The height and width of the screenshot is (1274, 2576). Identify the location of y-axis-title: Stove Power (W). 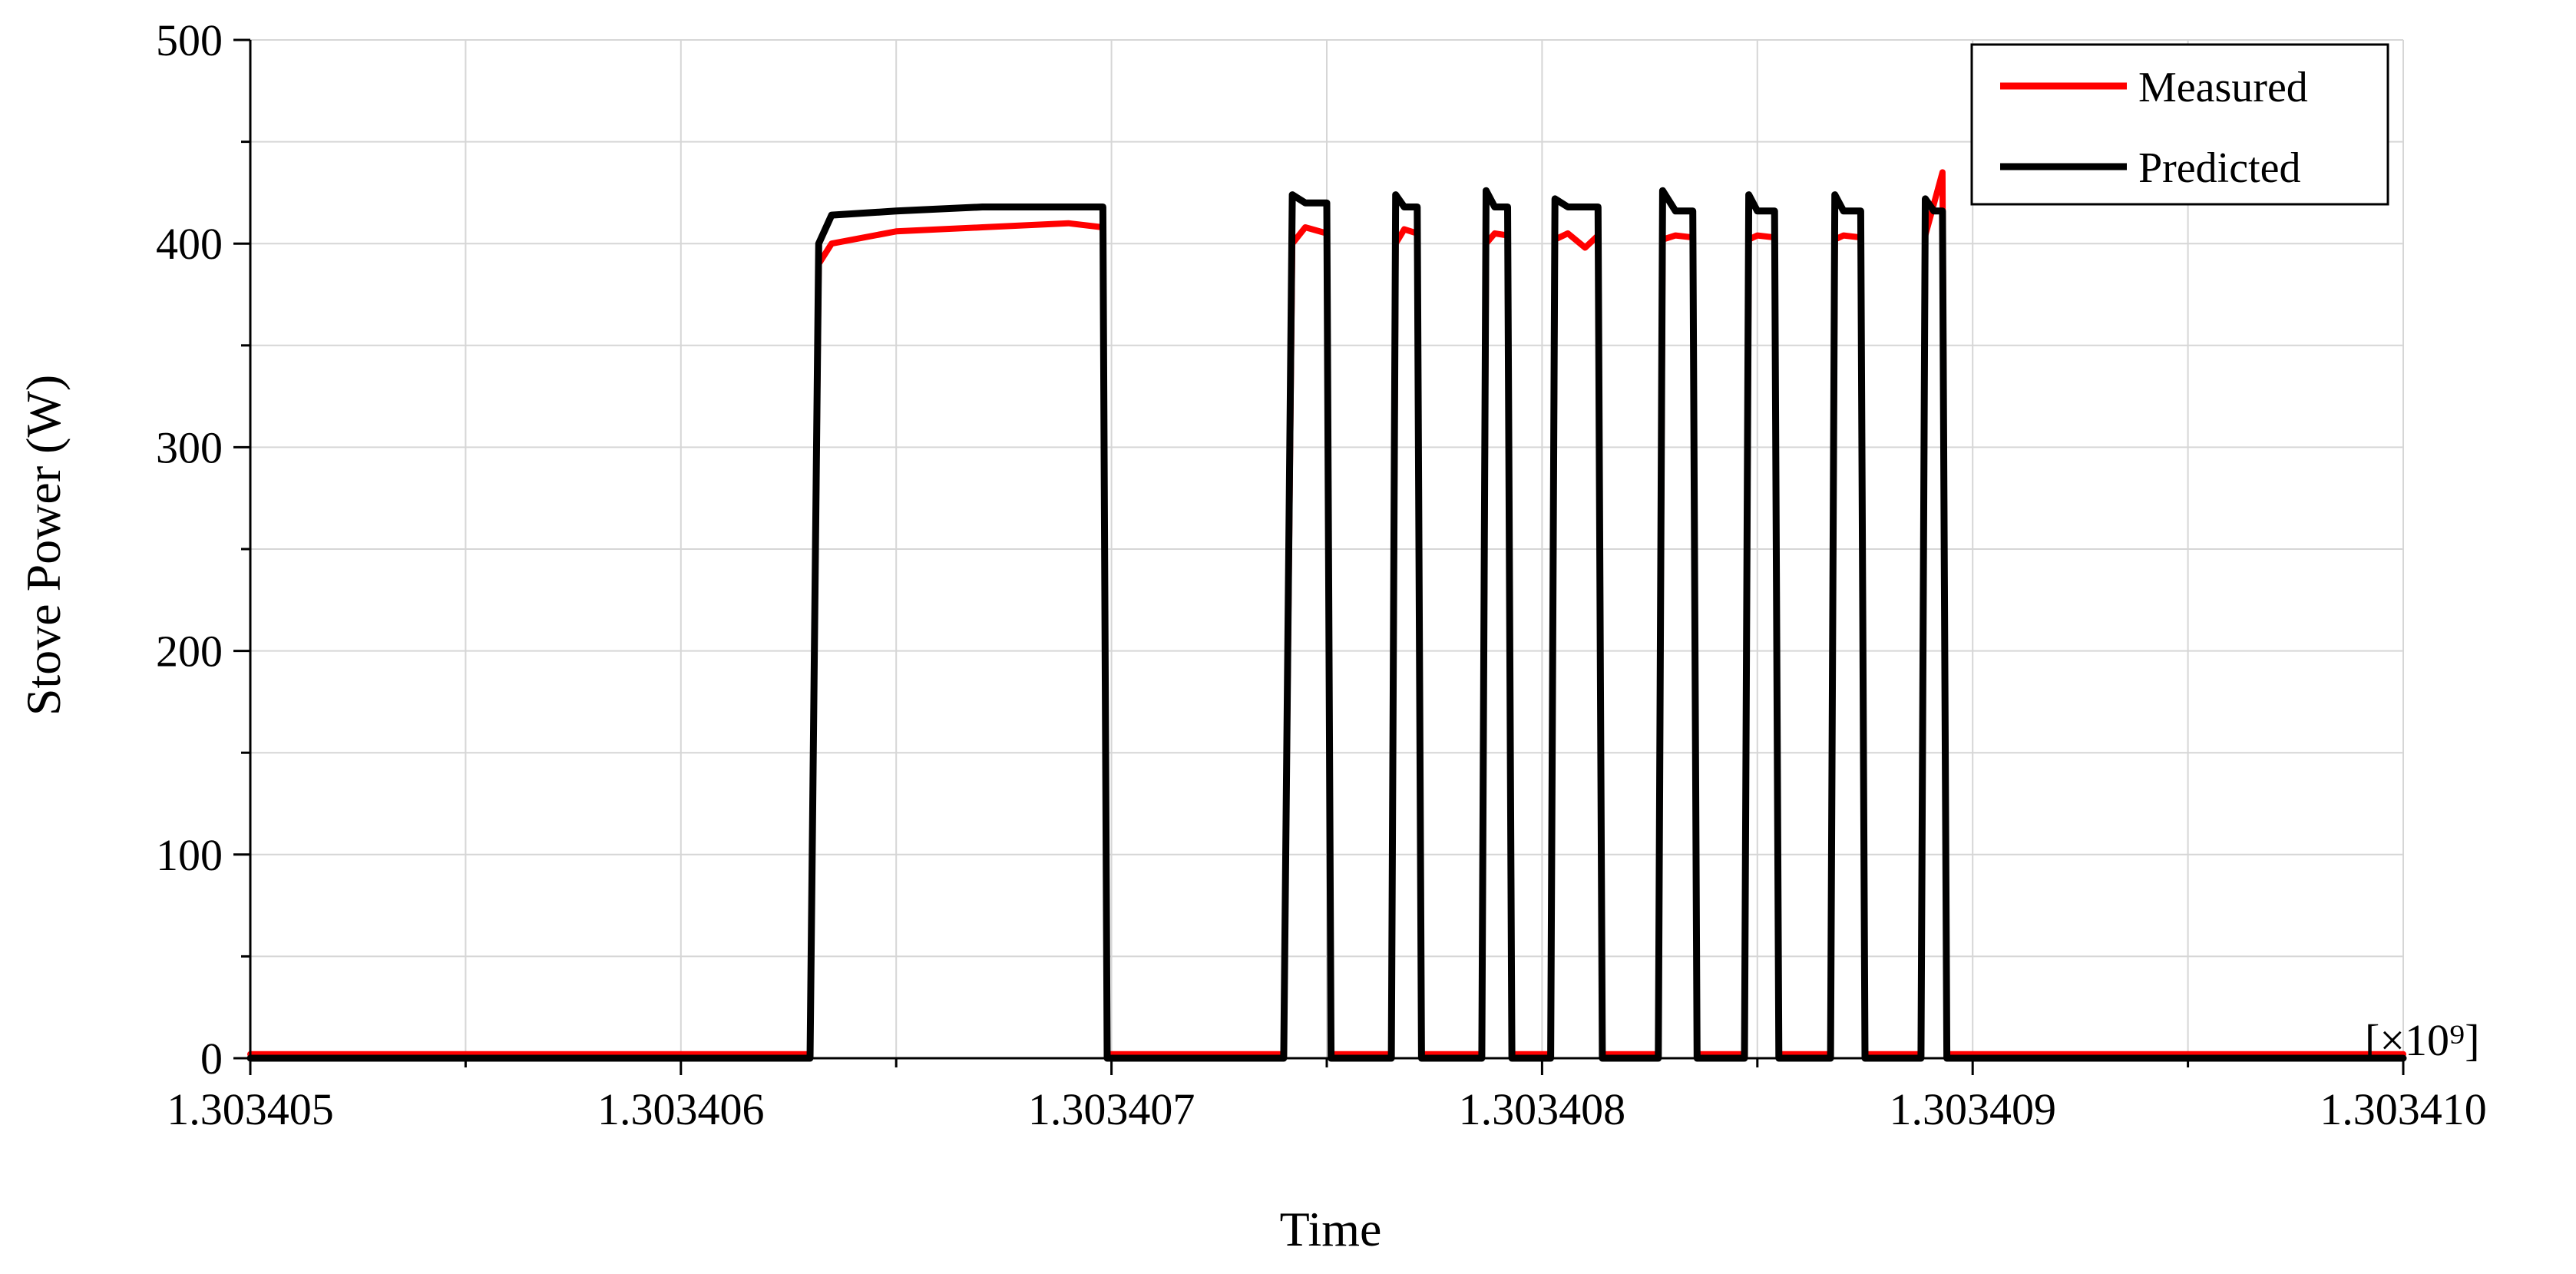
(43, 545).